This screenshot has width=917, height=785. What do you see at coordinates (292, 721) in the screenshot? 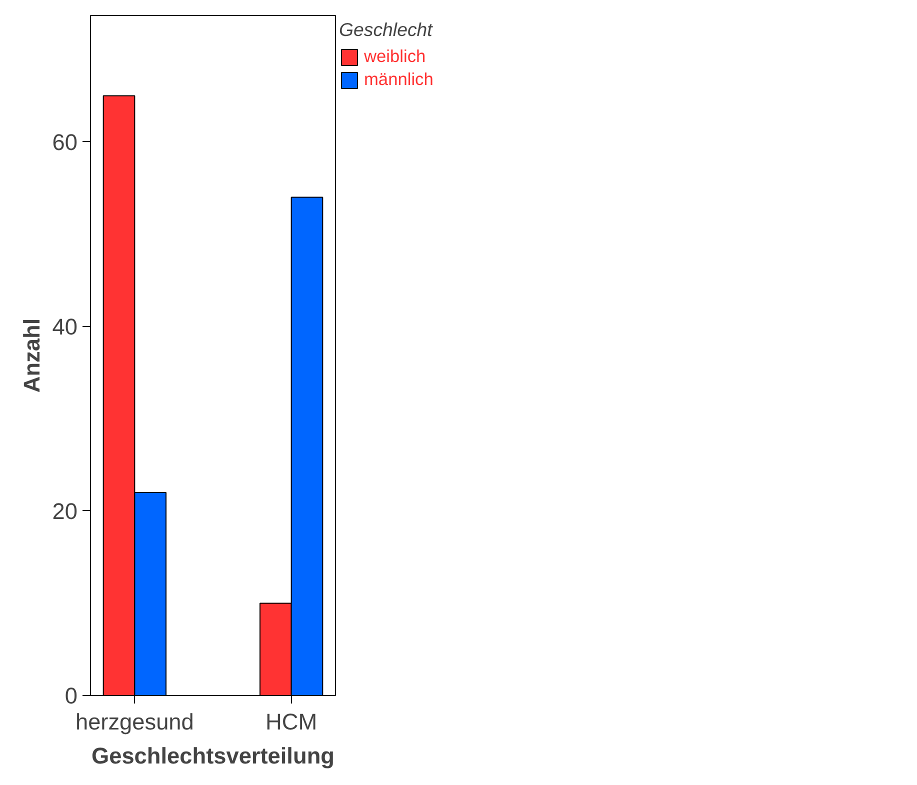
I see `x-tick-label: HCM` at bounding box center [292, 721].